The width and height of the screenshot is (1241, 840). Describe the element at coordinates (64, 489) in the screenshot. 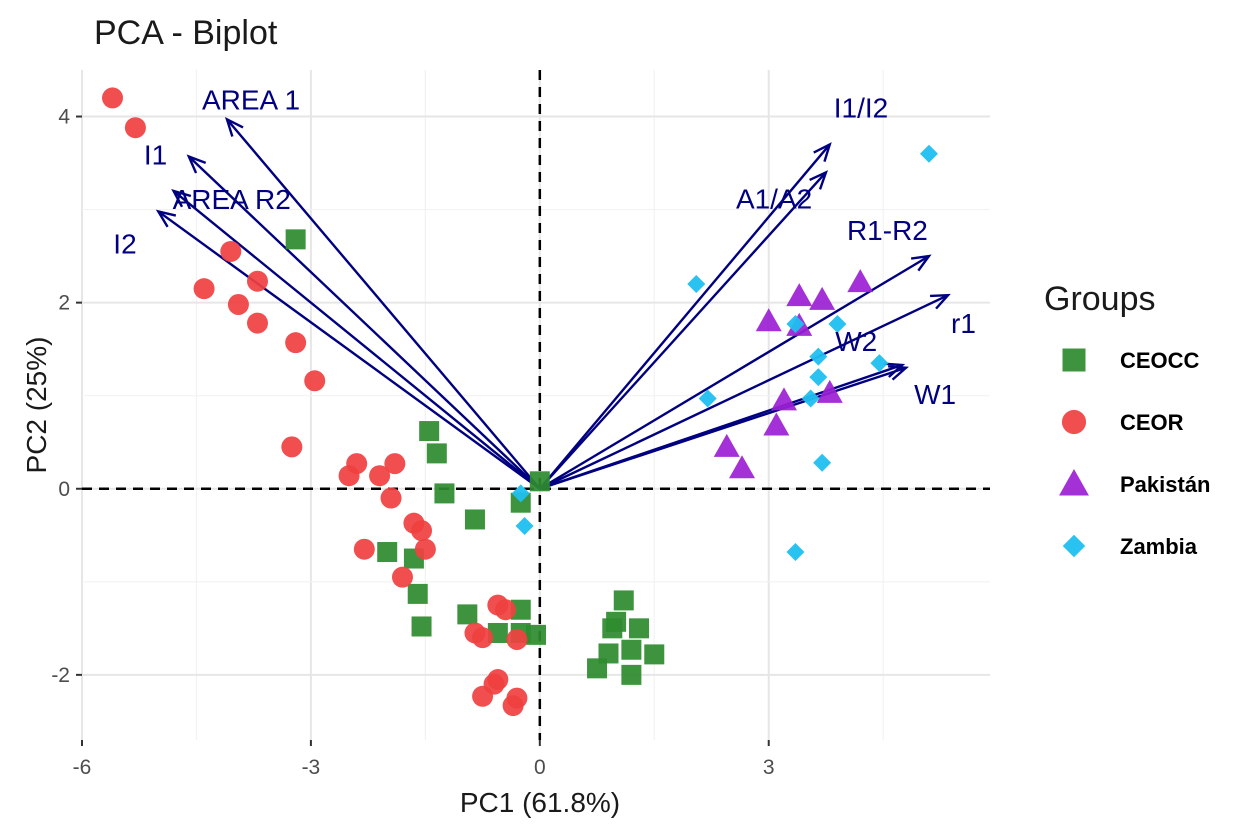

I see `y-tick-label: 0` at that location.